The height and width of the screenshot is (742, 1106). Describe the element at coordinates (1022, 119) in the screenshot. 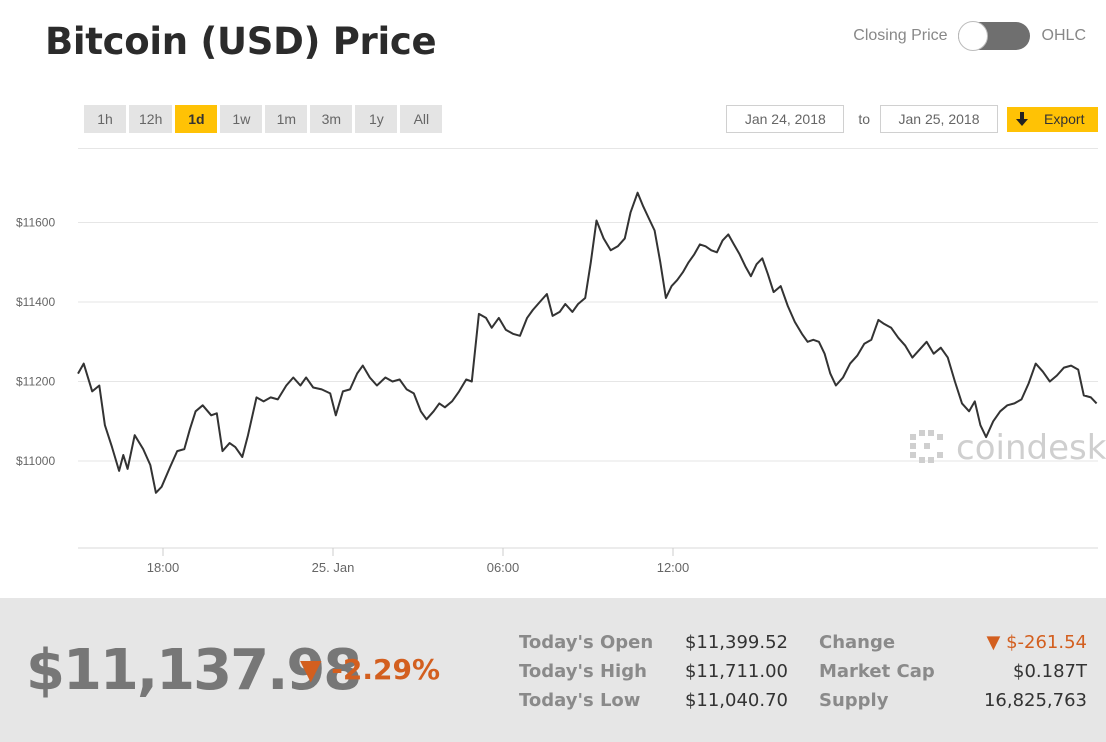

I see `download-arrow-icon` at that location.